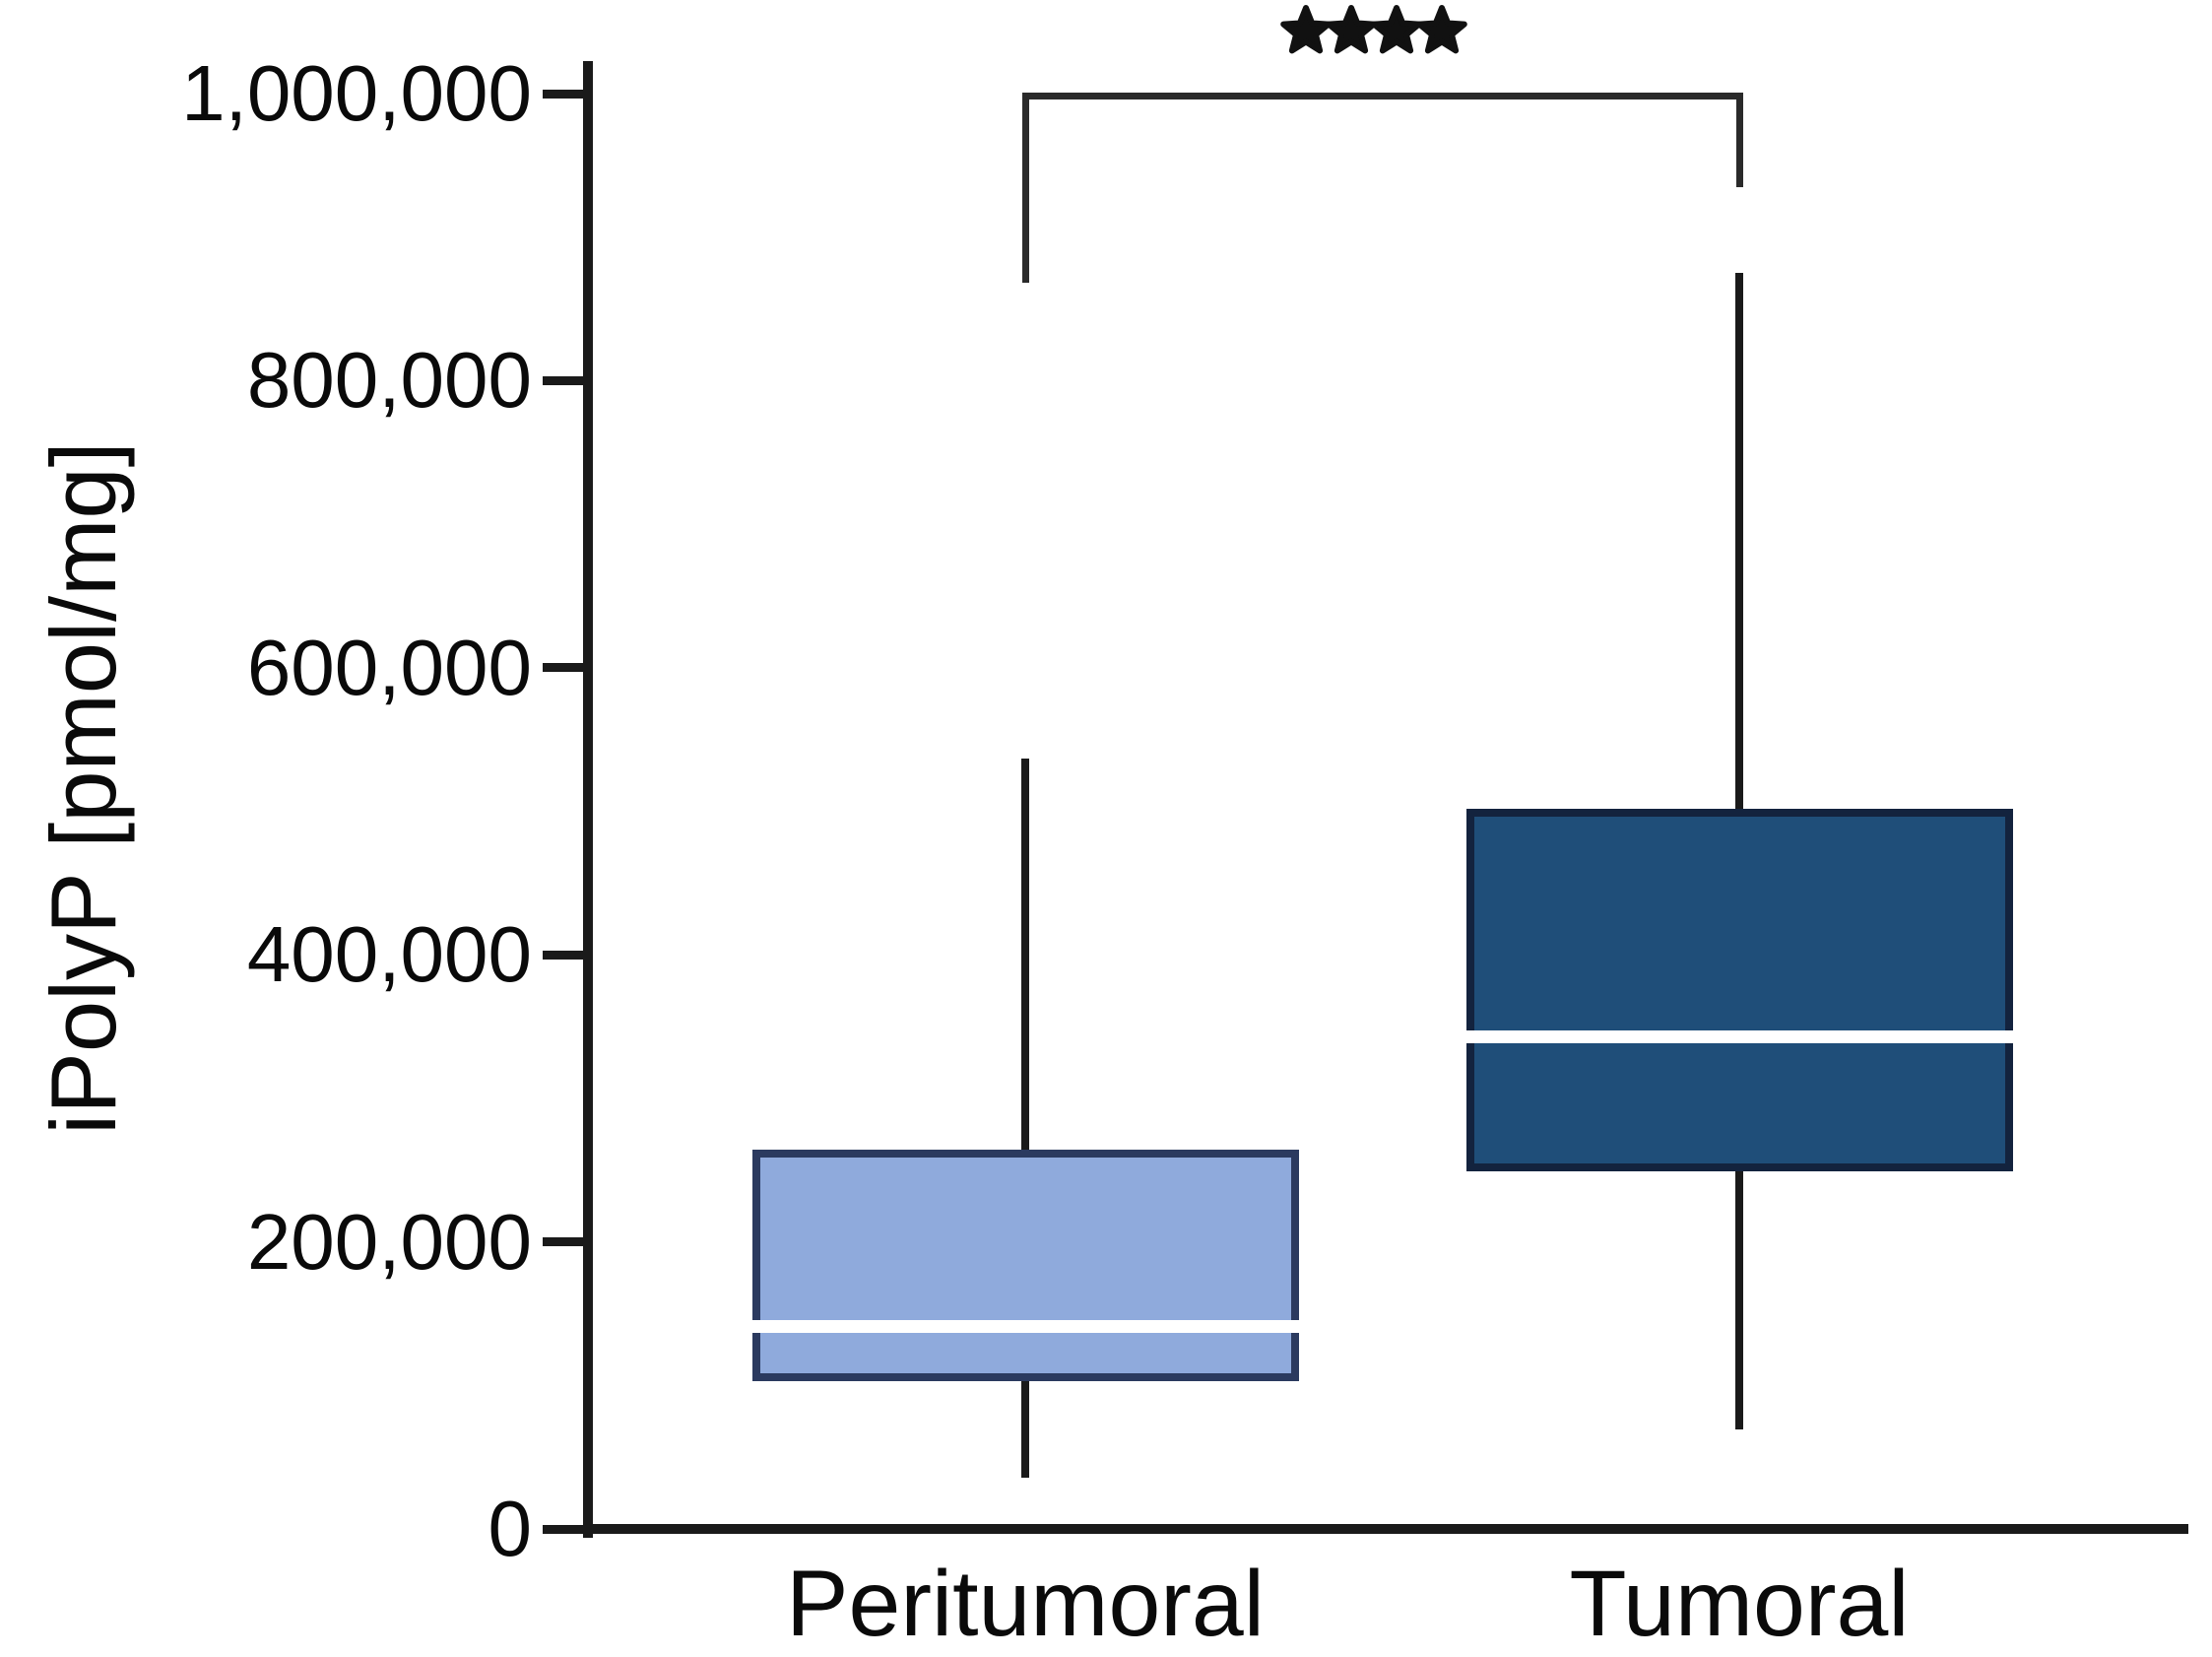 Image resolution: width=2212 pixels, height=1657 pixels. Describe the element at coordinates (1739, 1036) in the screenshot. I see `median-line-tumoral` at that location.